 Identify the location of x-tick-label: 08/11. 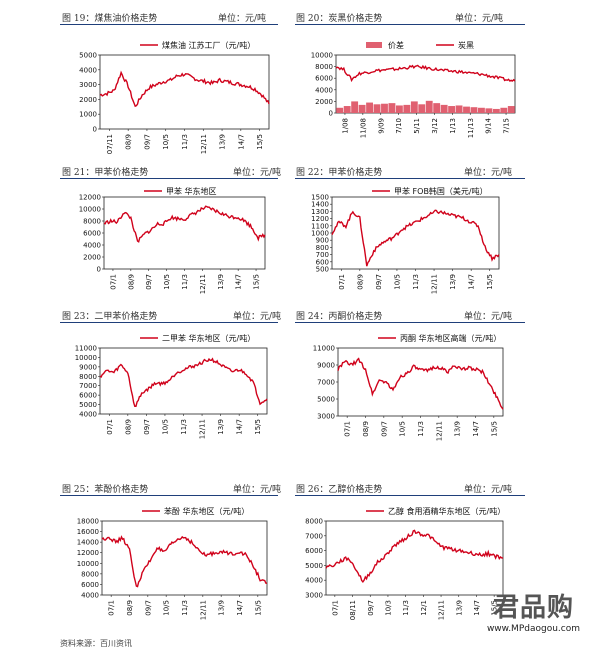
(353, 610).